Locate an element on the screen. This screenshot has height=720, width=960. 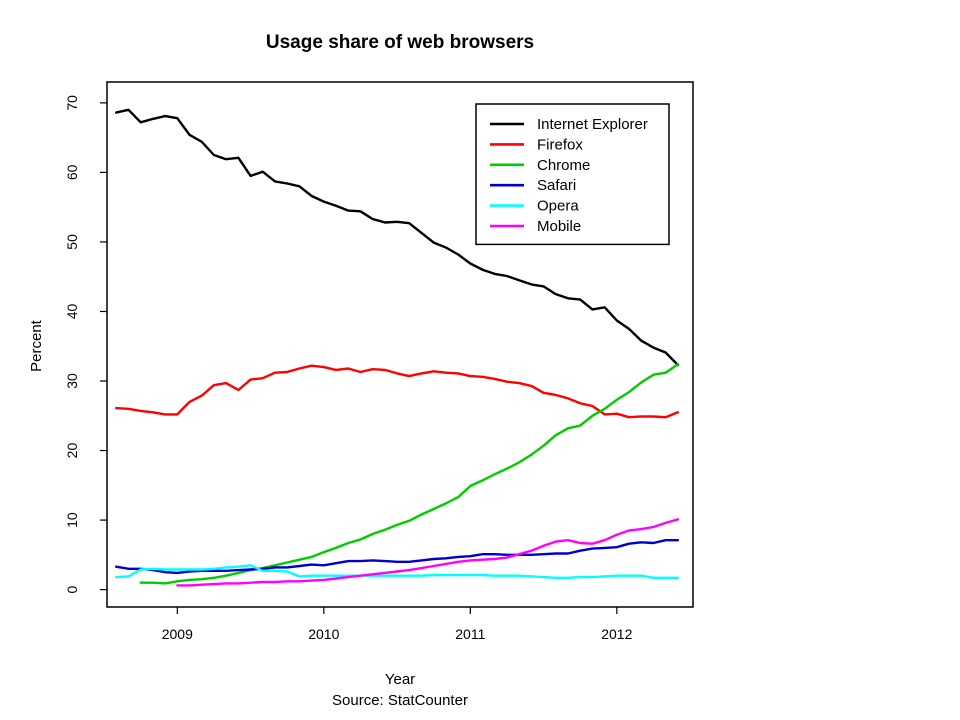
y-tick-label: 70 is located at coordinates (72, 103).